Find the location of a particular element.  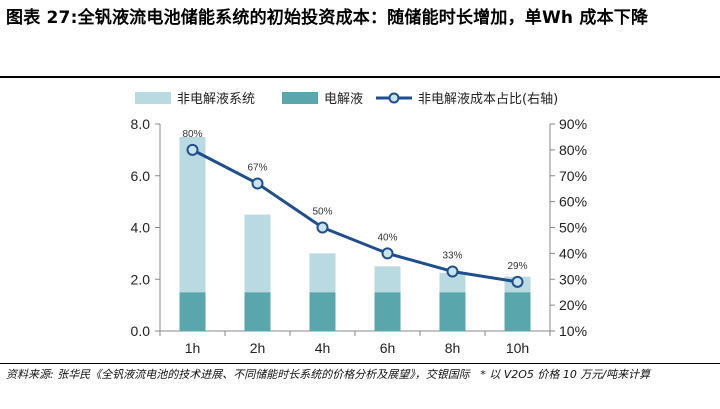

left-tick-label: 0.0 is located at coordinates (141, 331).